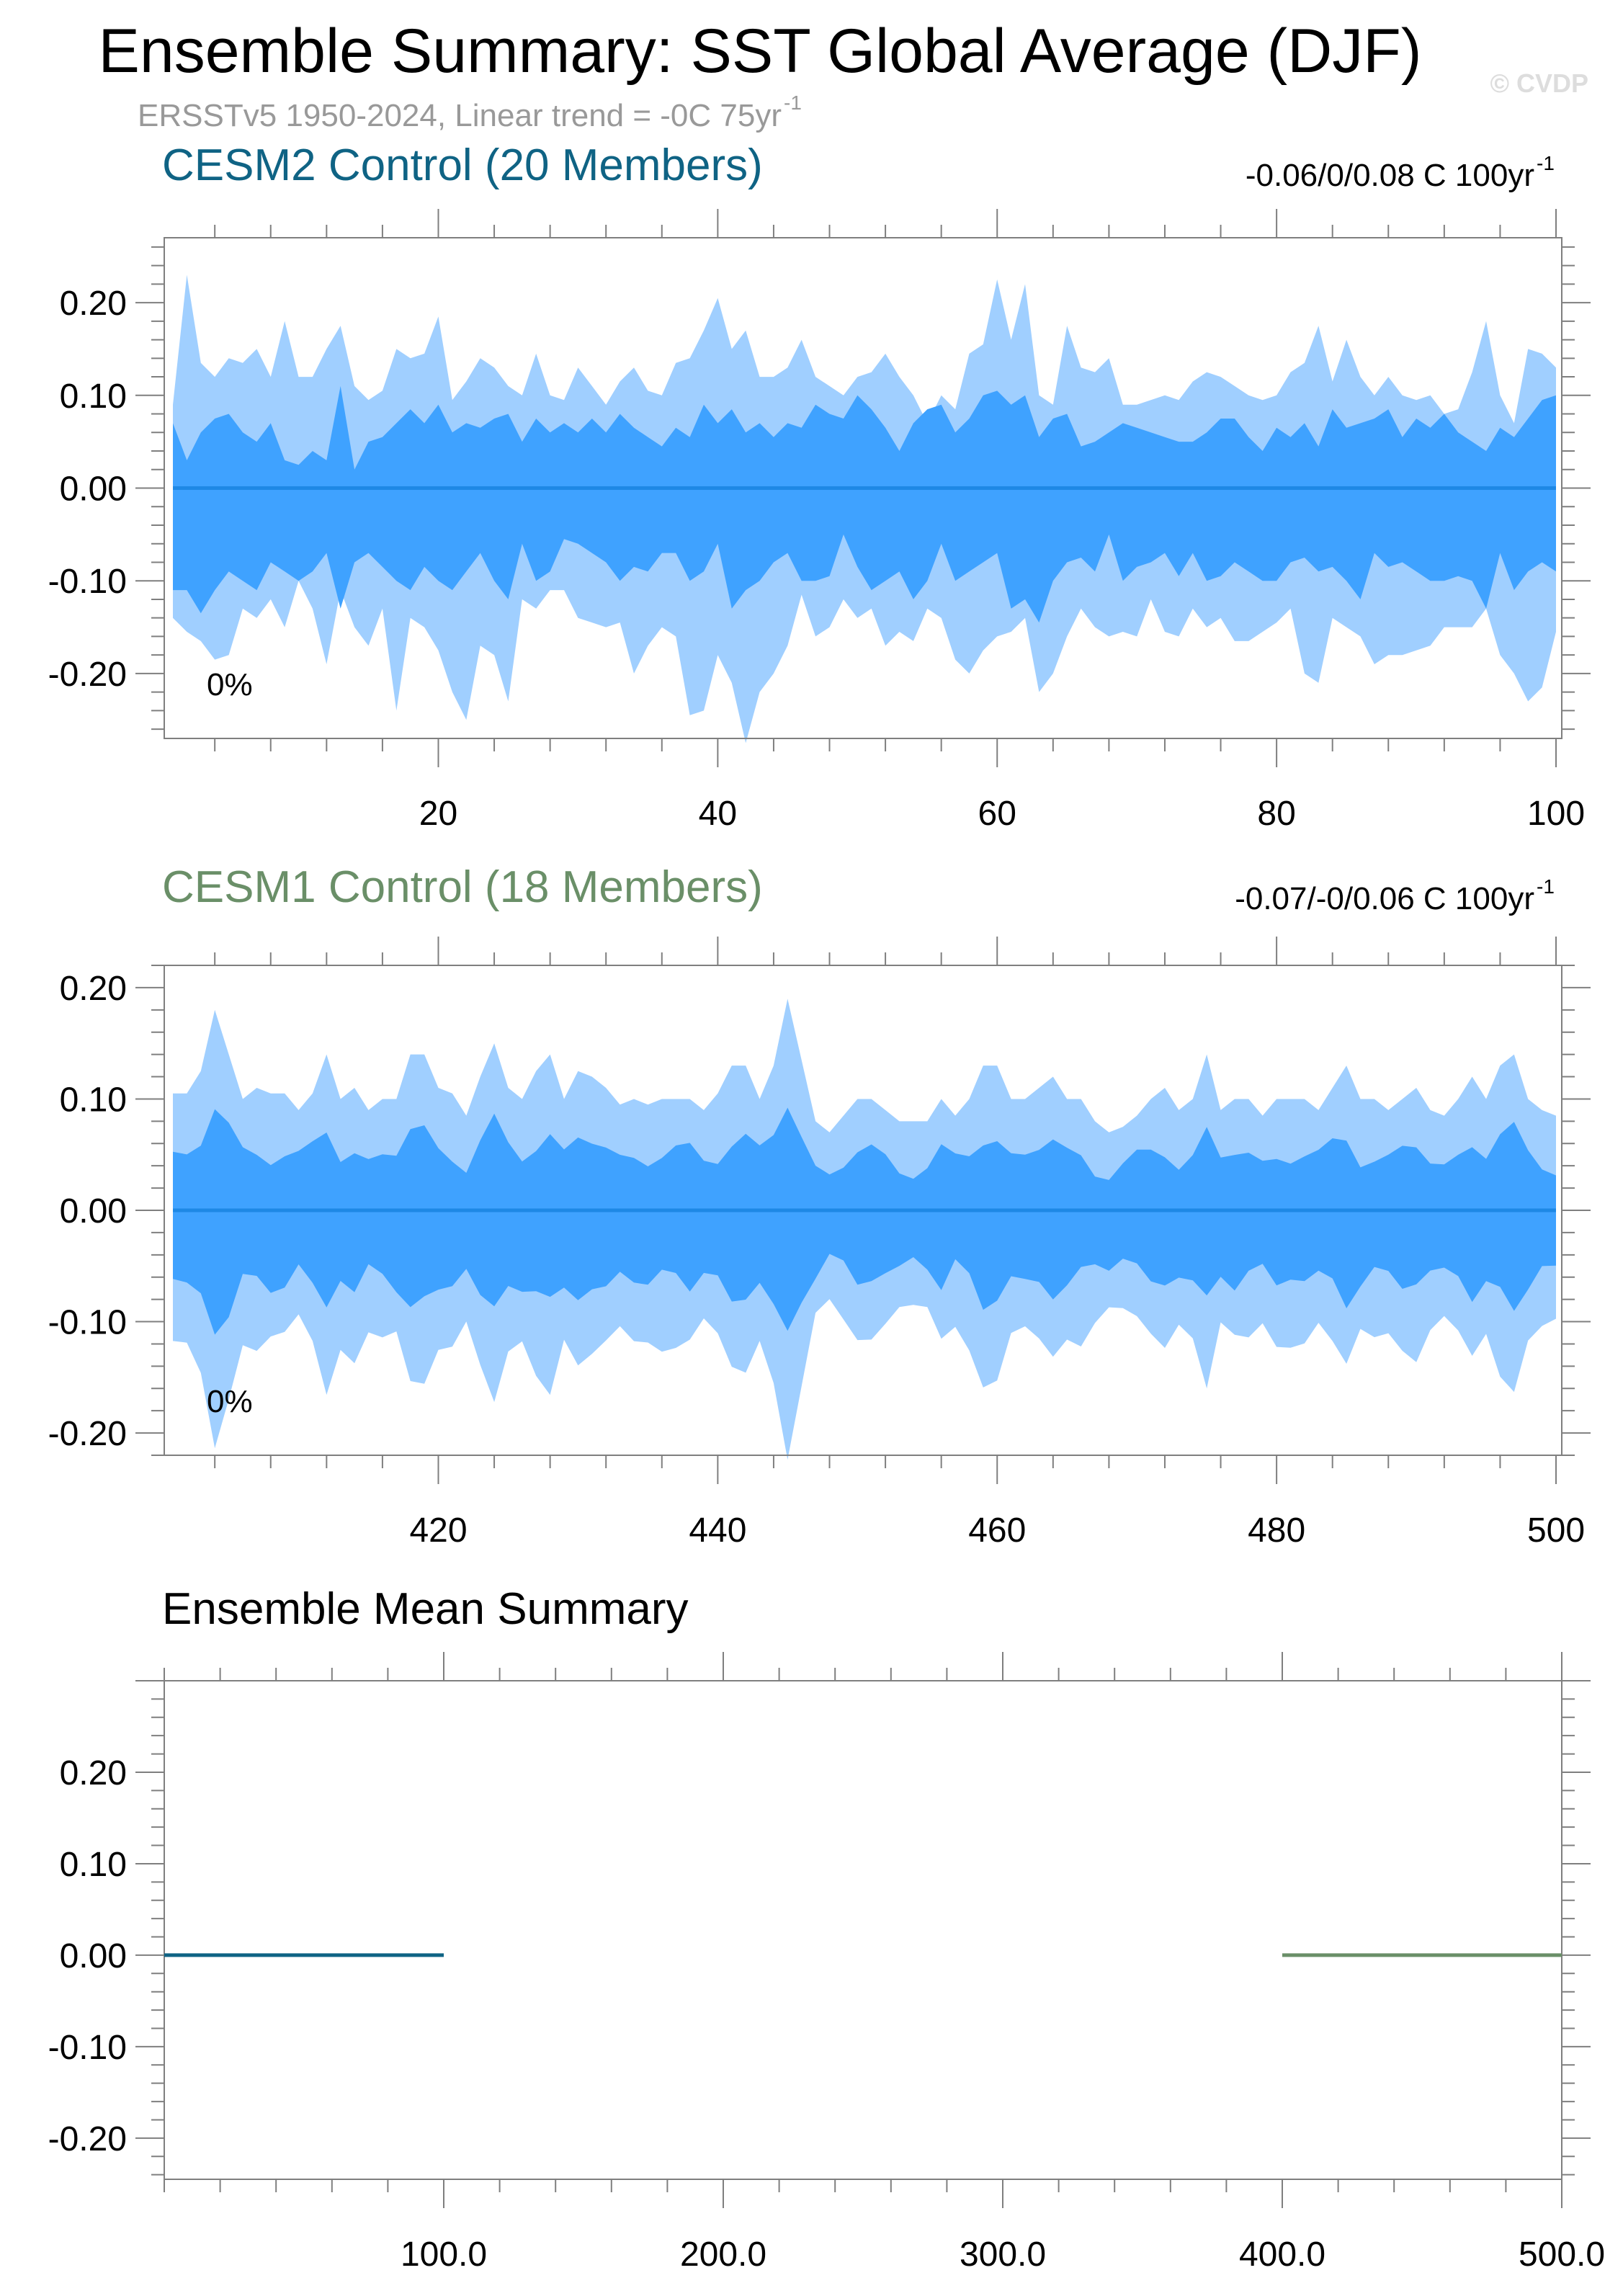 The width and height of the screenshot is (1623, 2296). Describe the element at coordinates (462, 165) in the screenshot. I see `panel-title: CESM2 Control (20 Members)` at that location.